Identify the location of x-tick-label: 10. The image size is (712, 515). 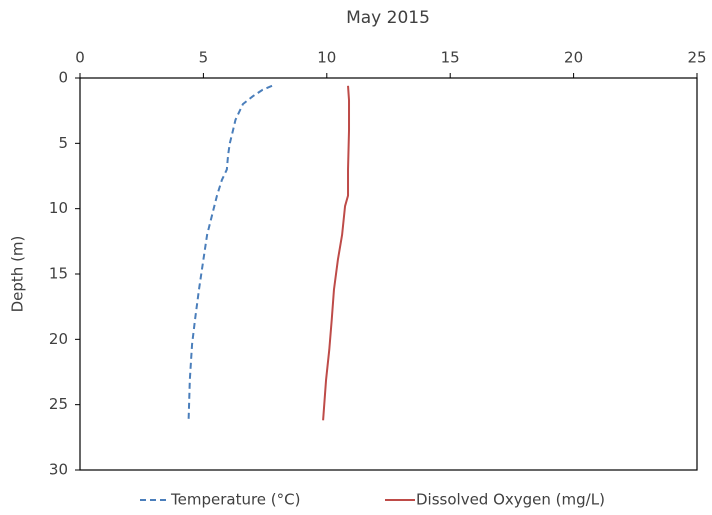
(326, 58).